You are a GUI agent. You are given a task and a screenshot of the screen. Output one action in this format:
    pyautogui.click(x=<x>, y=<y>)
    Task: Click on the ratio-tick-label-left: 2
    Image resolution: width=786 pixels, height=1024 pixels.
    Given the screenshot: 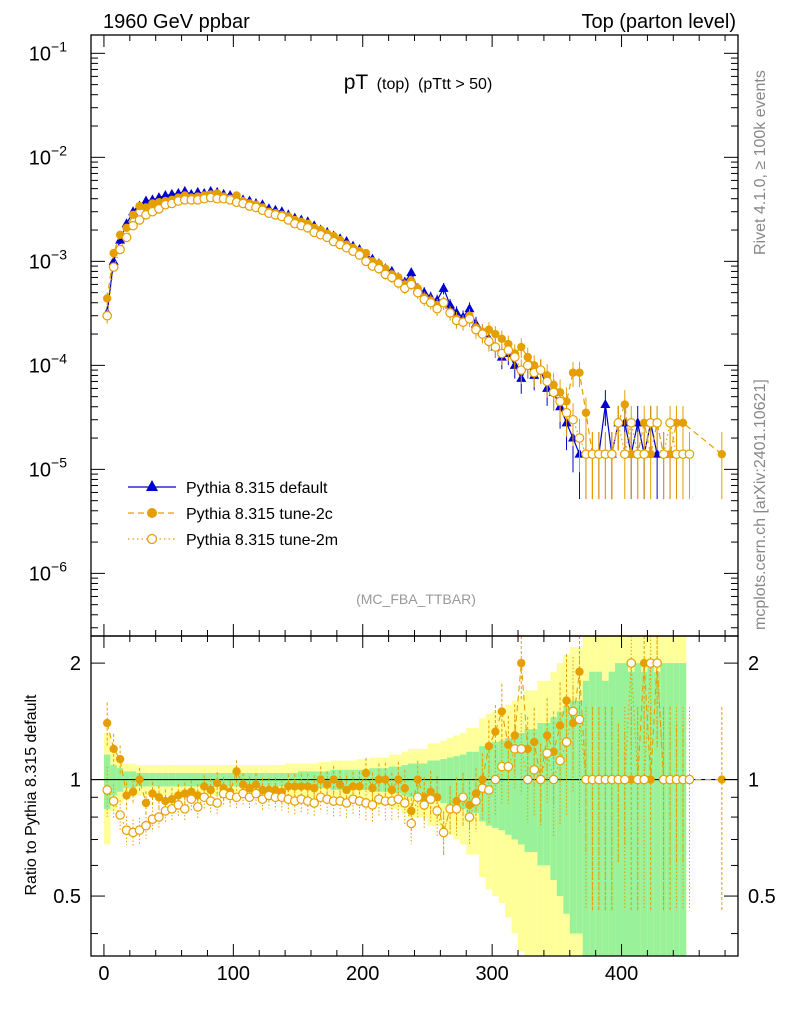 What is the action you would take?
    pyautogui.click(x=75, y=664)
    